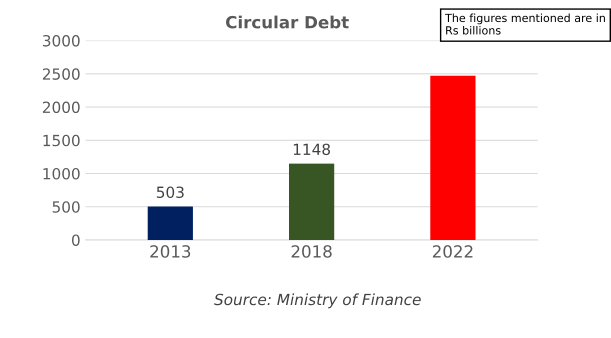  I want to click on y-tick-label: 3000, so click(61, 41).